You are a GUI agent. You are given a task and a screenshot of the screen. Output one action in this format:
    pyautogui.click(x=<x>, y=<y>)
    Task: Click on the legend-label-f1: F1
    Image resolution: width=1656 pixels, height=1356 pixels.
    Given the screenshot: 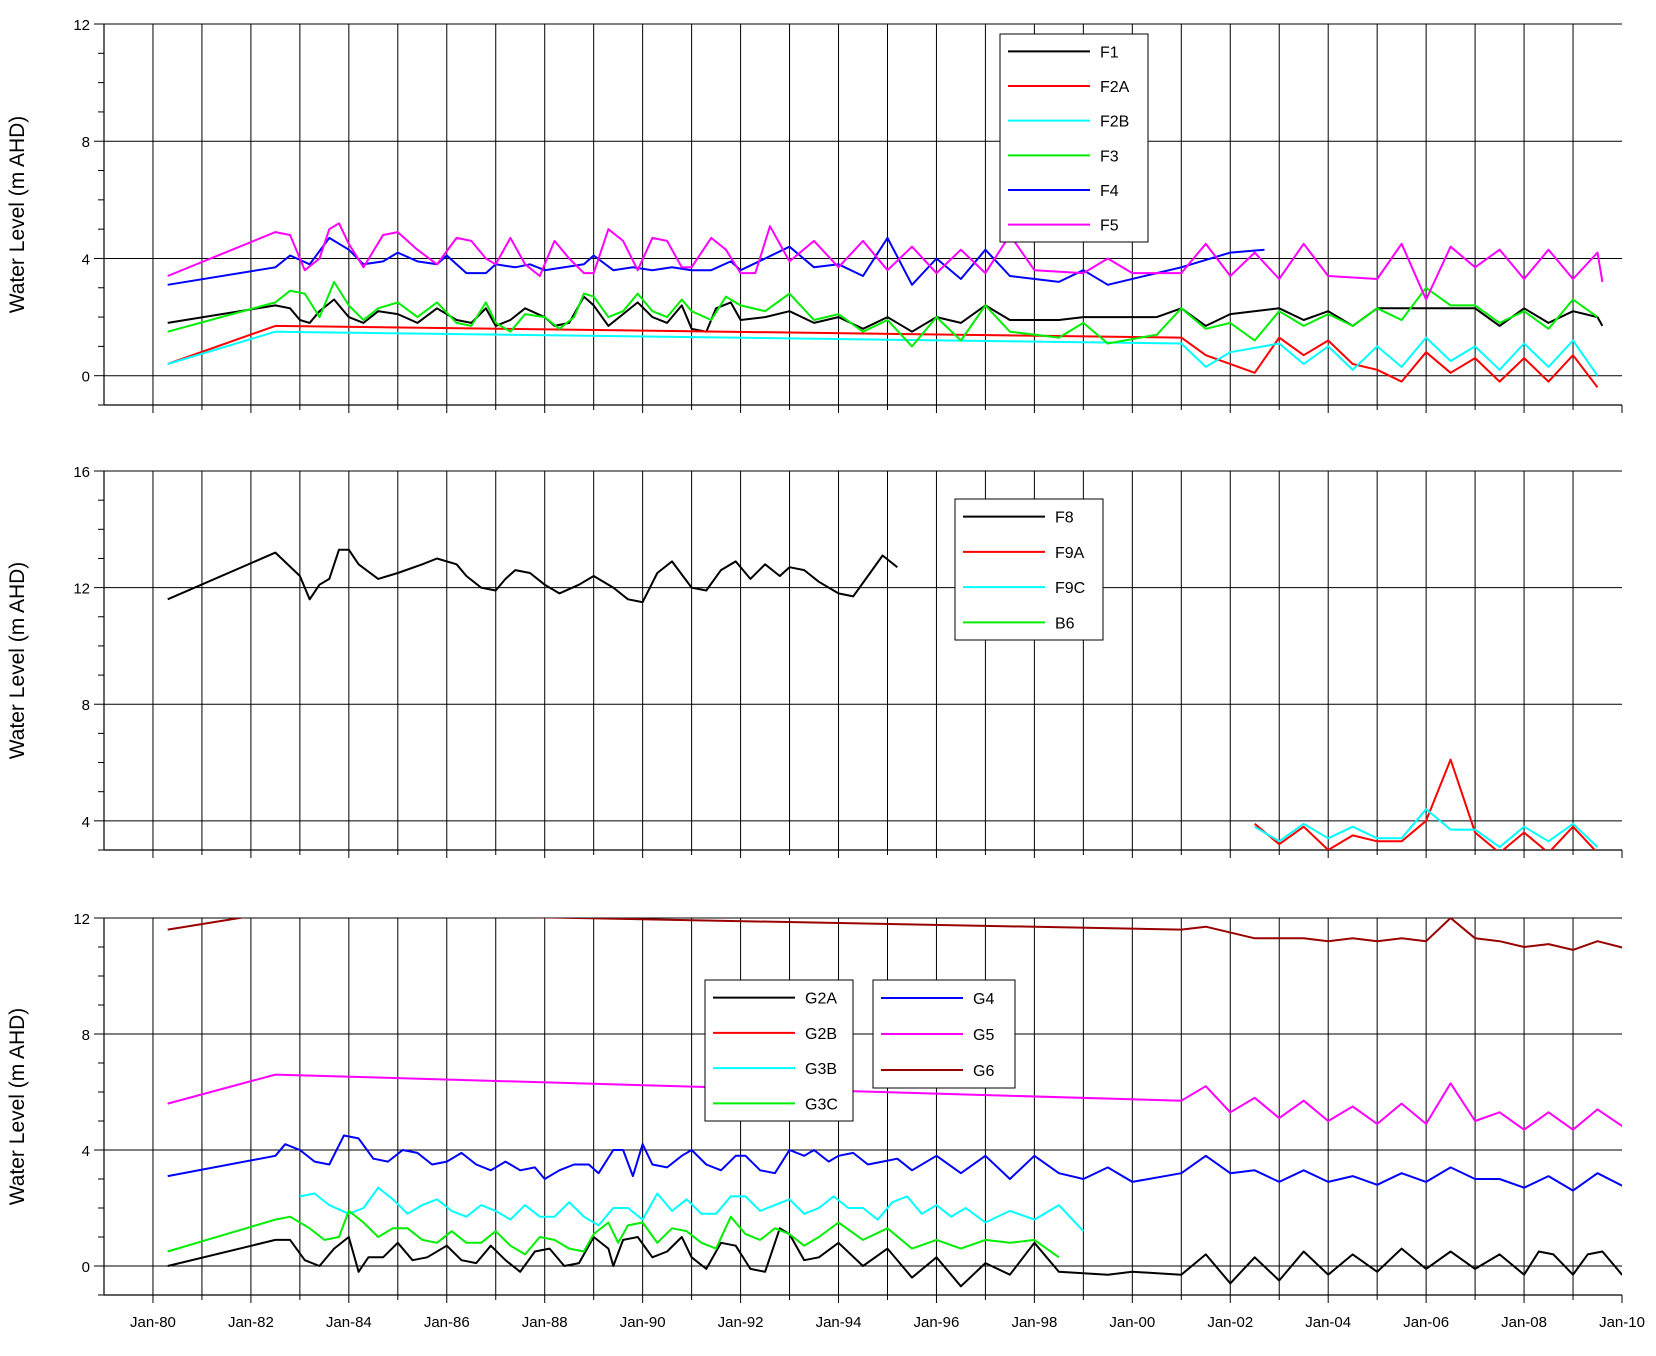 What is the action you would take?
    pyautogui.click(x=1109, y=52)
    